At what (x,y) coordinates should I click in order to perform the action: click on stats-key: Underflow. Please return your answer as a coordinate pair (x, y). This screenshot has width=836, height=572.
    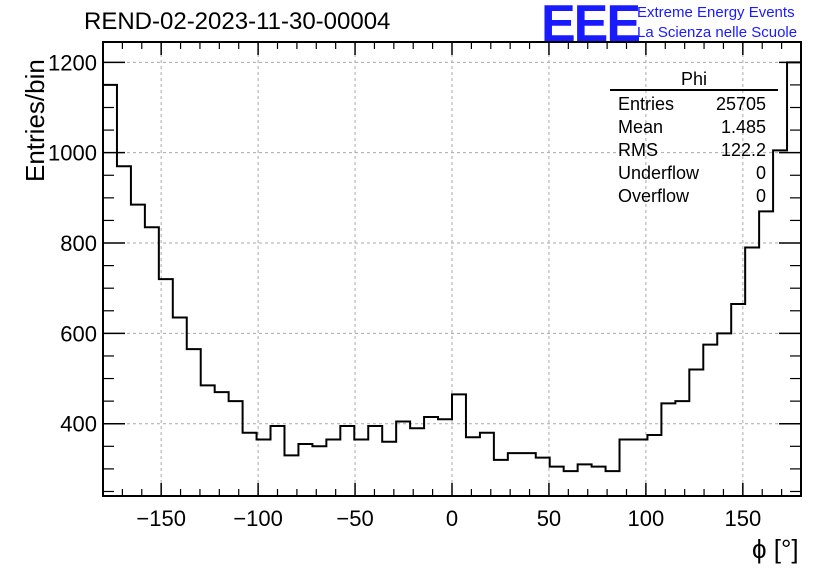
    Looking at the image, I should click on (659, 173).